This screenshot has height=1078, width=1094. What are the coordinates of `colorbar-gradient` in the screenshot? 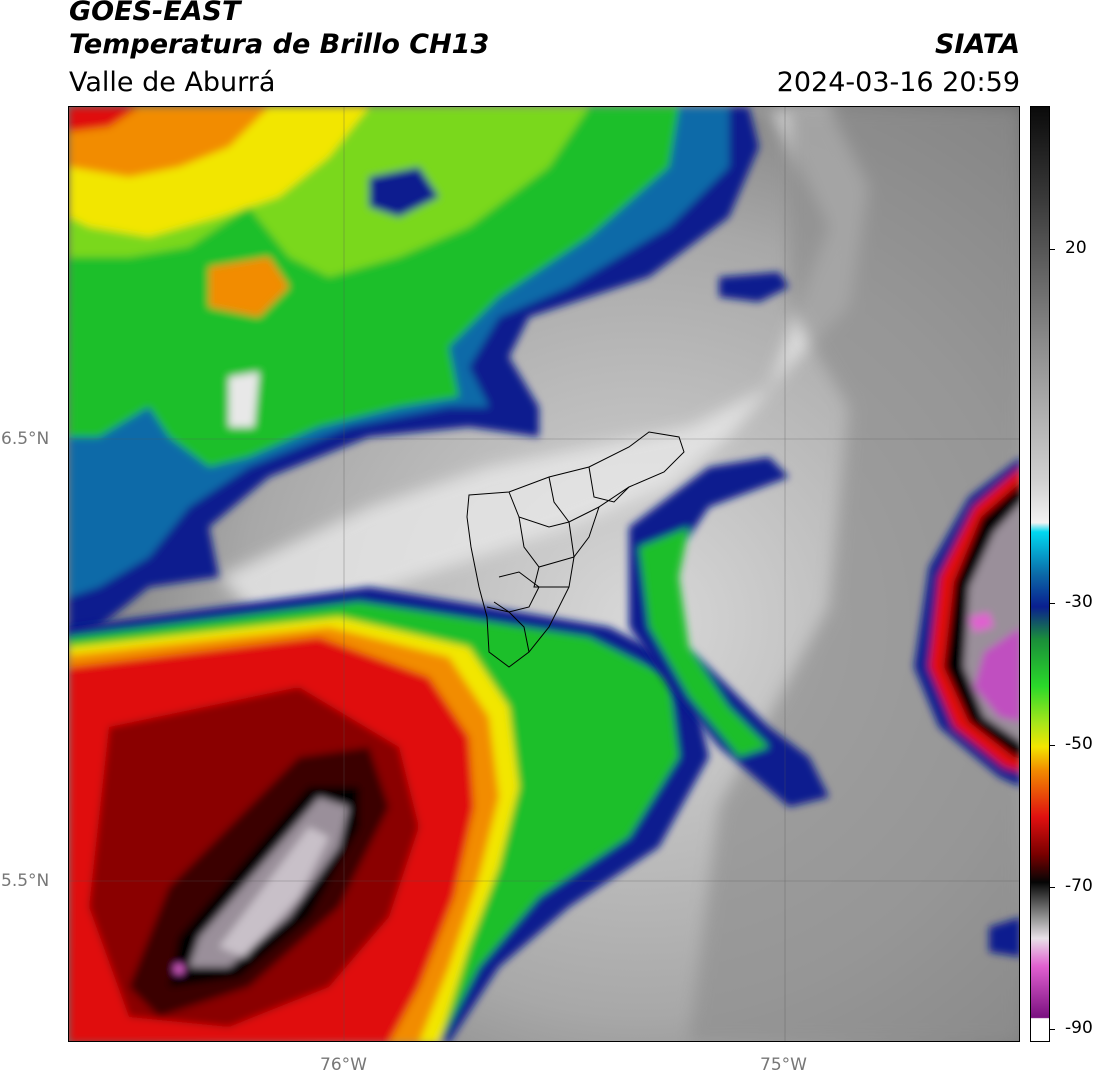 It's located at (1040, 574).